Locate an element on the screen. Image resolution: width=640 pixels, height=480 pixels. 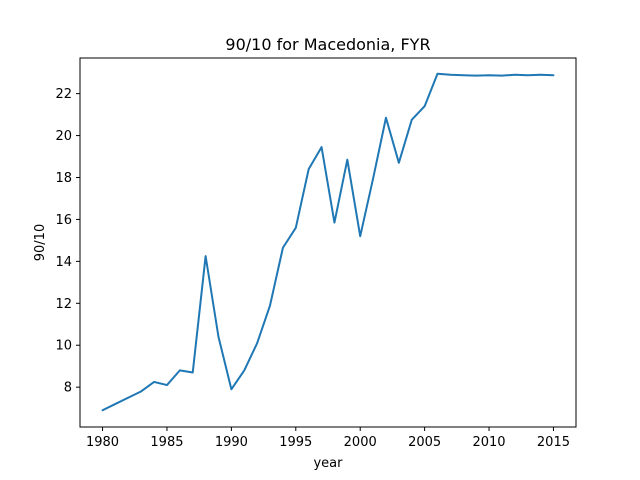
chart-title: 90/10 for Macedonia, FYR is located at coordinates (327, 44).